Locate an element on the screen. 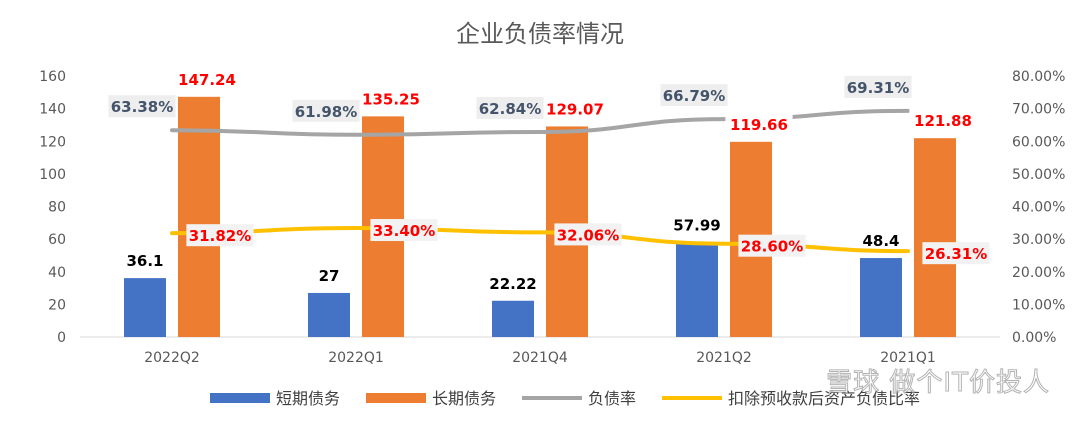  bar-short-term-label: 48.4 is located at coordinates (880, 241).